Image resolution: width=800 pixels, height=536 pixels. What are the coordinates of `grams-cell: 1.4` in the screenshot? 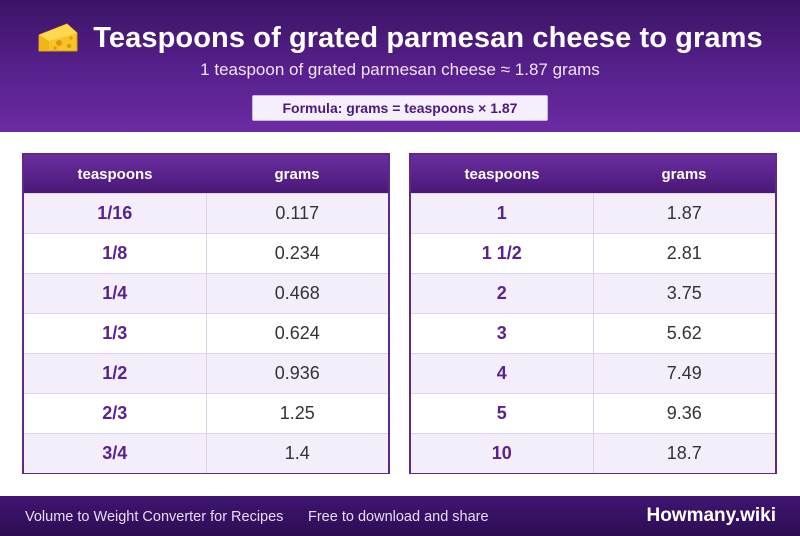 It's located at (297, 453).